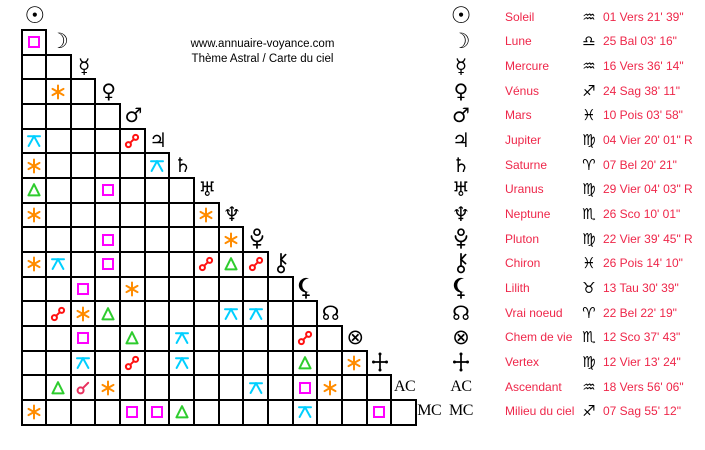  I want to click on legend-row-saturn: ♄ Saturne ♈ 07 Bel 20' 21", so click(575, 164).